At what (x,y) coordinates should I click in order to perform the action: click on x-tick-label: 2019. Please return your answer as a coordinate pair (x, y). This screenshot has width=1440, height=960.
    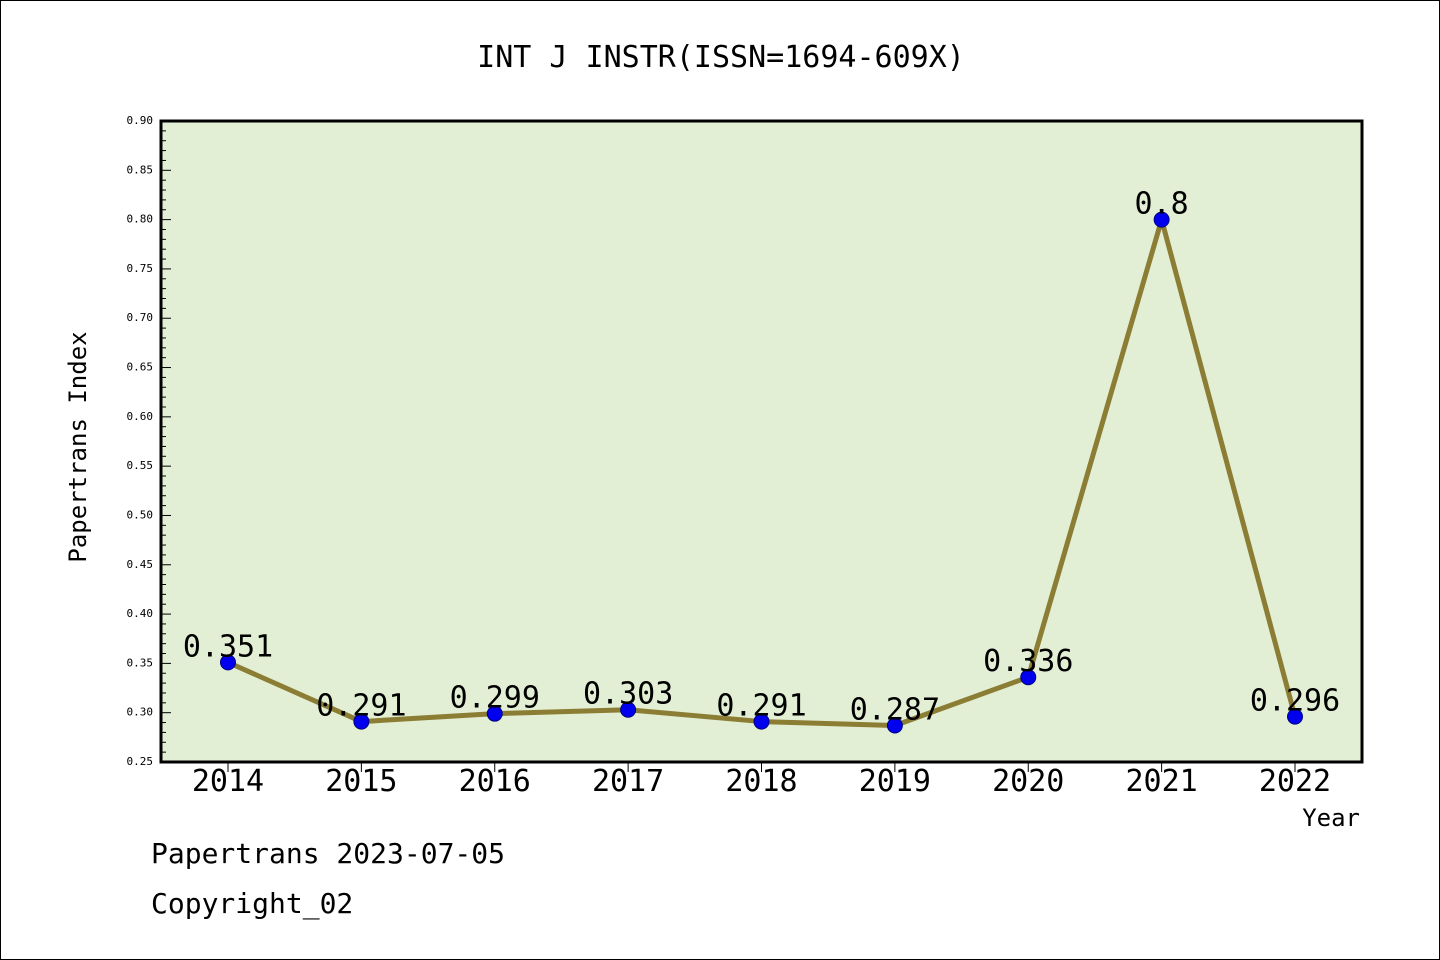
    Looking at the image, I should click on (895, 781).